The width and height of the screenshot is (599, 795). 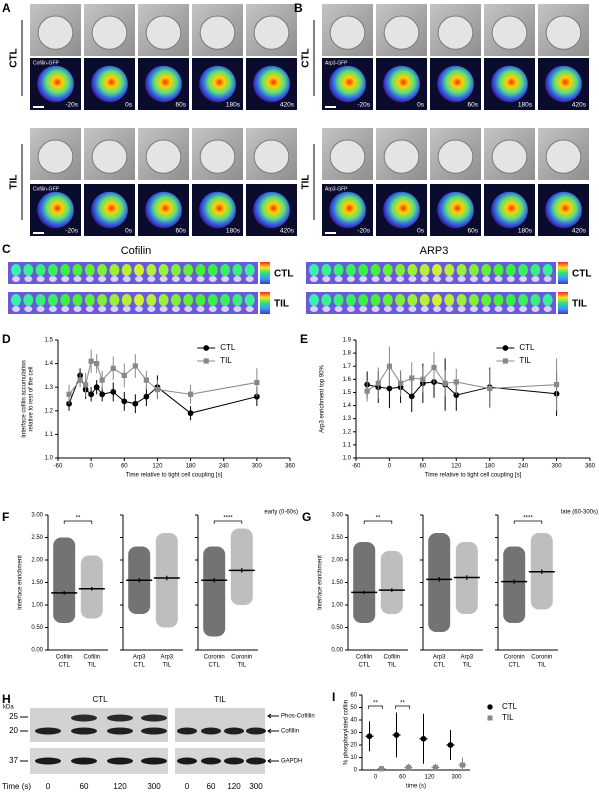 I want to click on band-label: GAPDH, so click(x=291, y=762).